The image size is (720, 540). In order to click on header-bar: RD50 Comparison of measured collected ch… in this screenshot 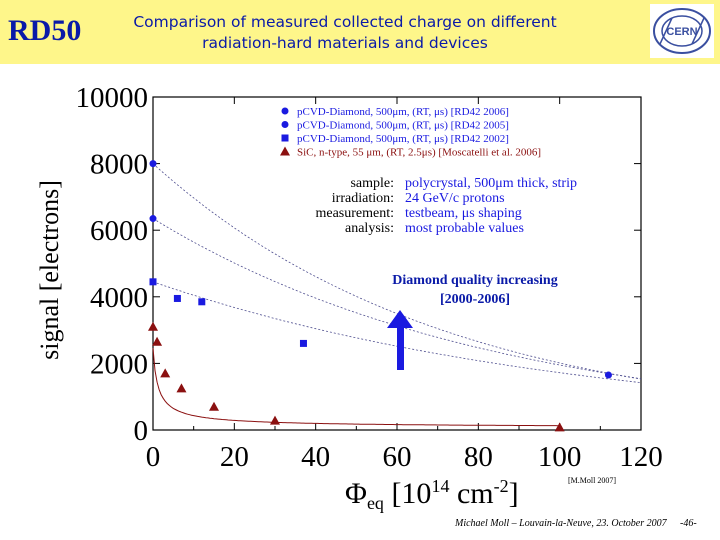, I will do `click(360, 32)`.